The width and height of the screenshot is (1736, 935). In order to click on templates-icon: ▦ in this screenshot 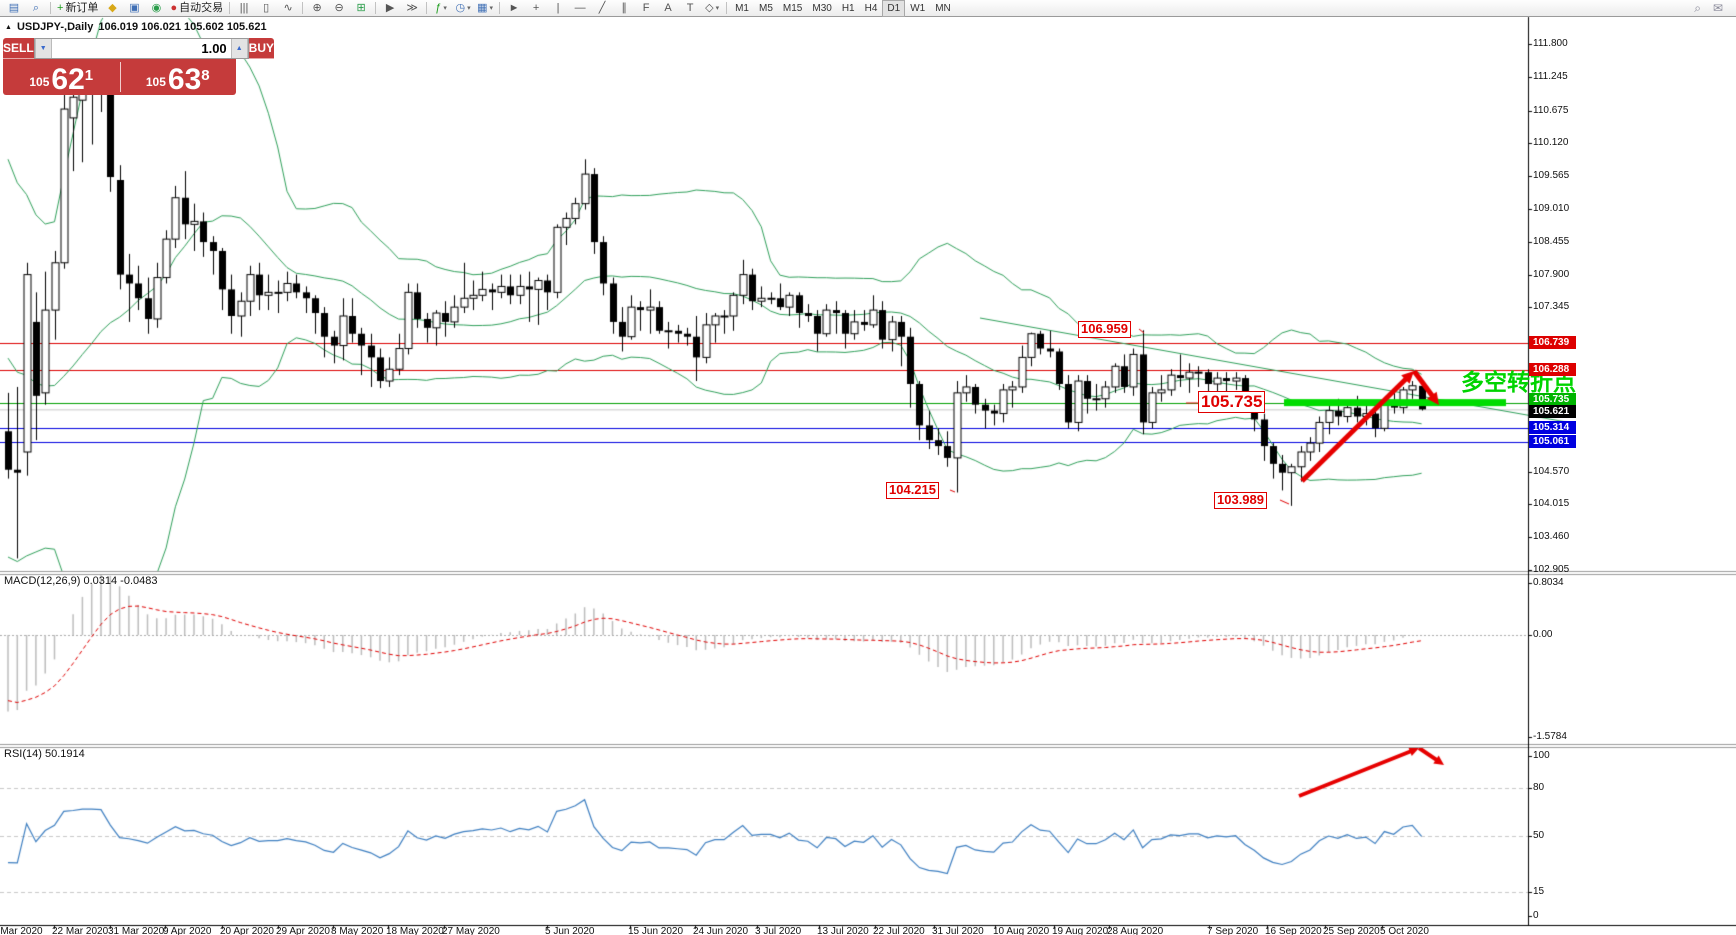, I will do `click(482, 7)`.